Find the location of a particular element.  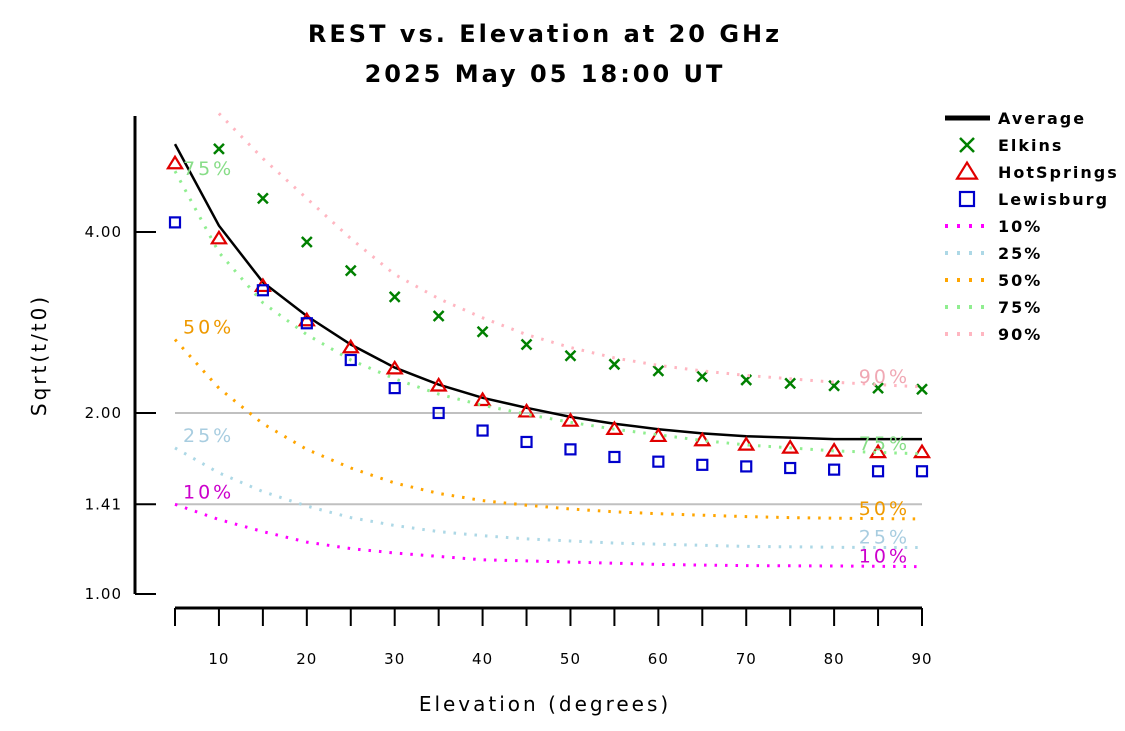

x-tick-label: 40 is located at coordinates (482, 659).